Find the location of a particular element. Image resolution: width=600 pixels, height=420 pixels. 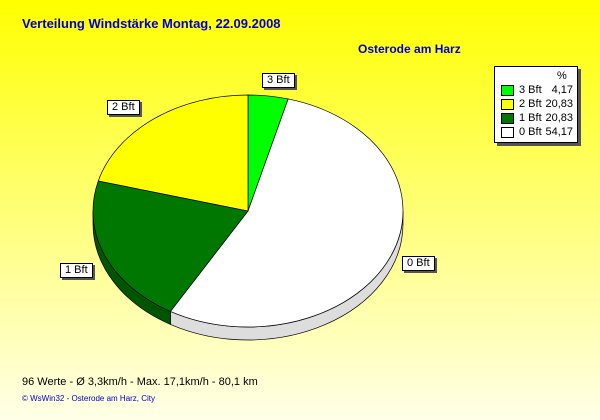

pie-slice-1-bft is located at coordinates (170, 246).